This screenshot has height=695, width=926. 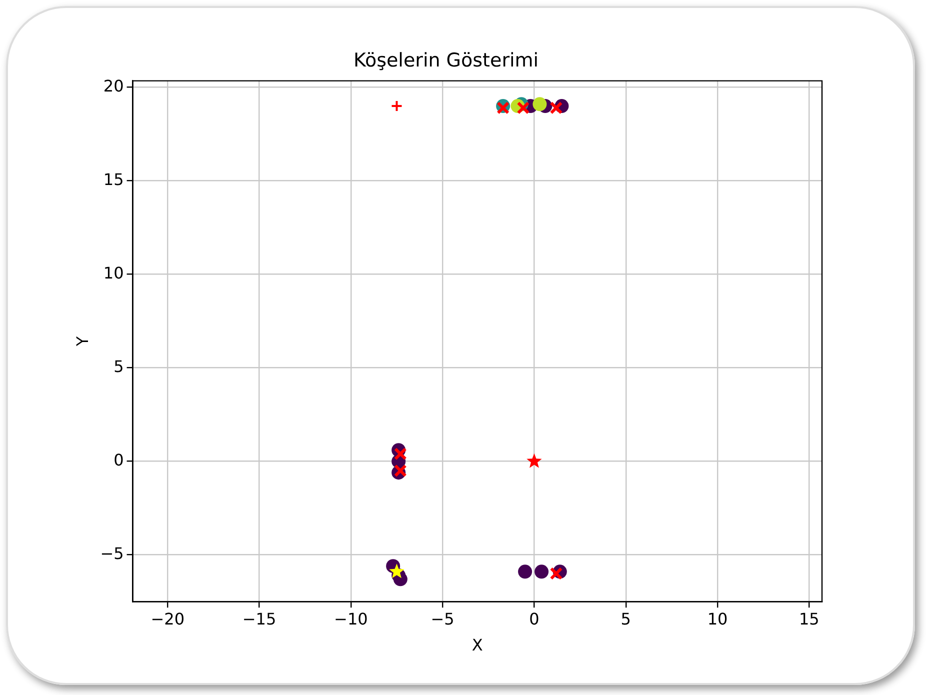 What do you see at coordinates (477, 645) in the screenshot?
I see `x-axis-title: X` at bounding box center [477, 645].